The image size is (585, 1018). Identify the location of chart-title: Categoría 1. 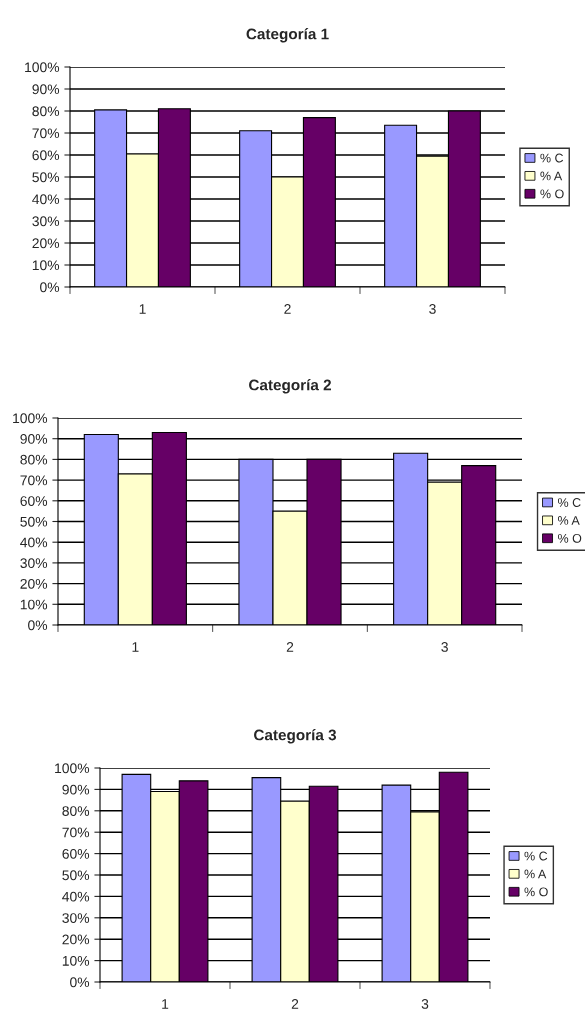
(287, 35).